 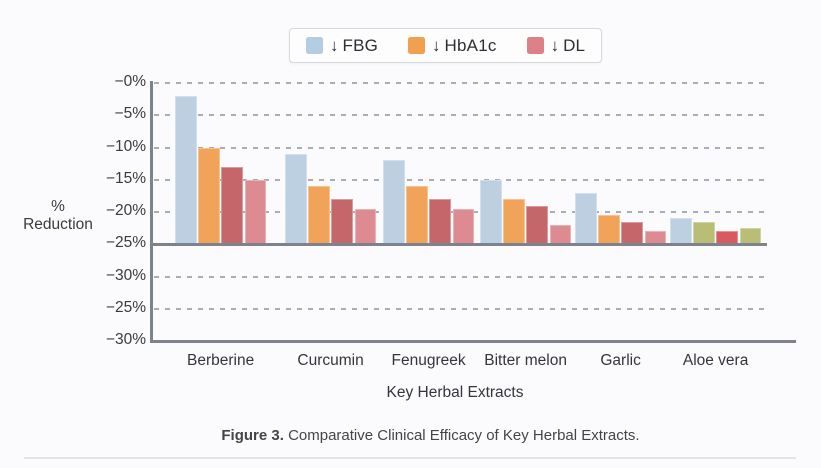 I want to click on x-category-label: Aloe vera, so click(x=715, y=360).